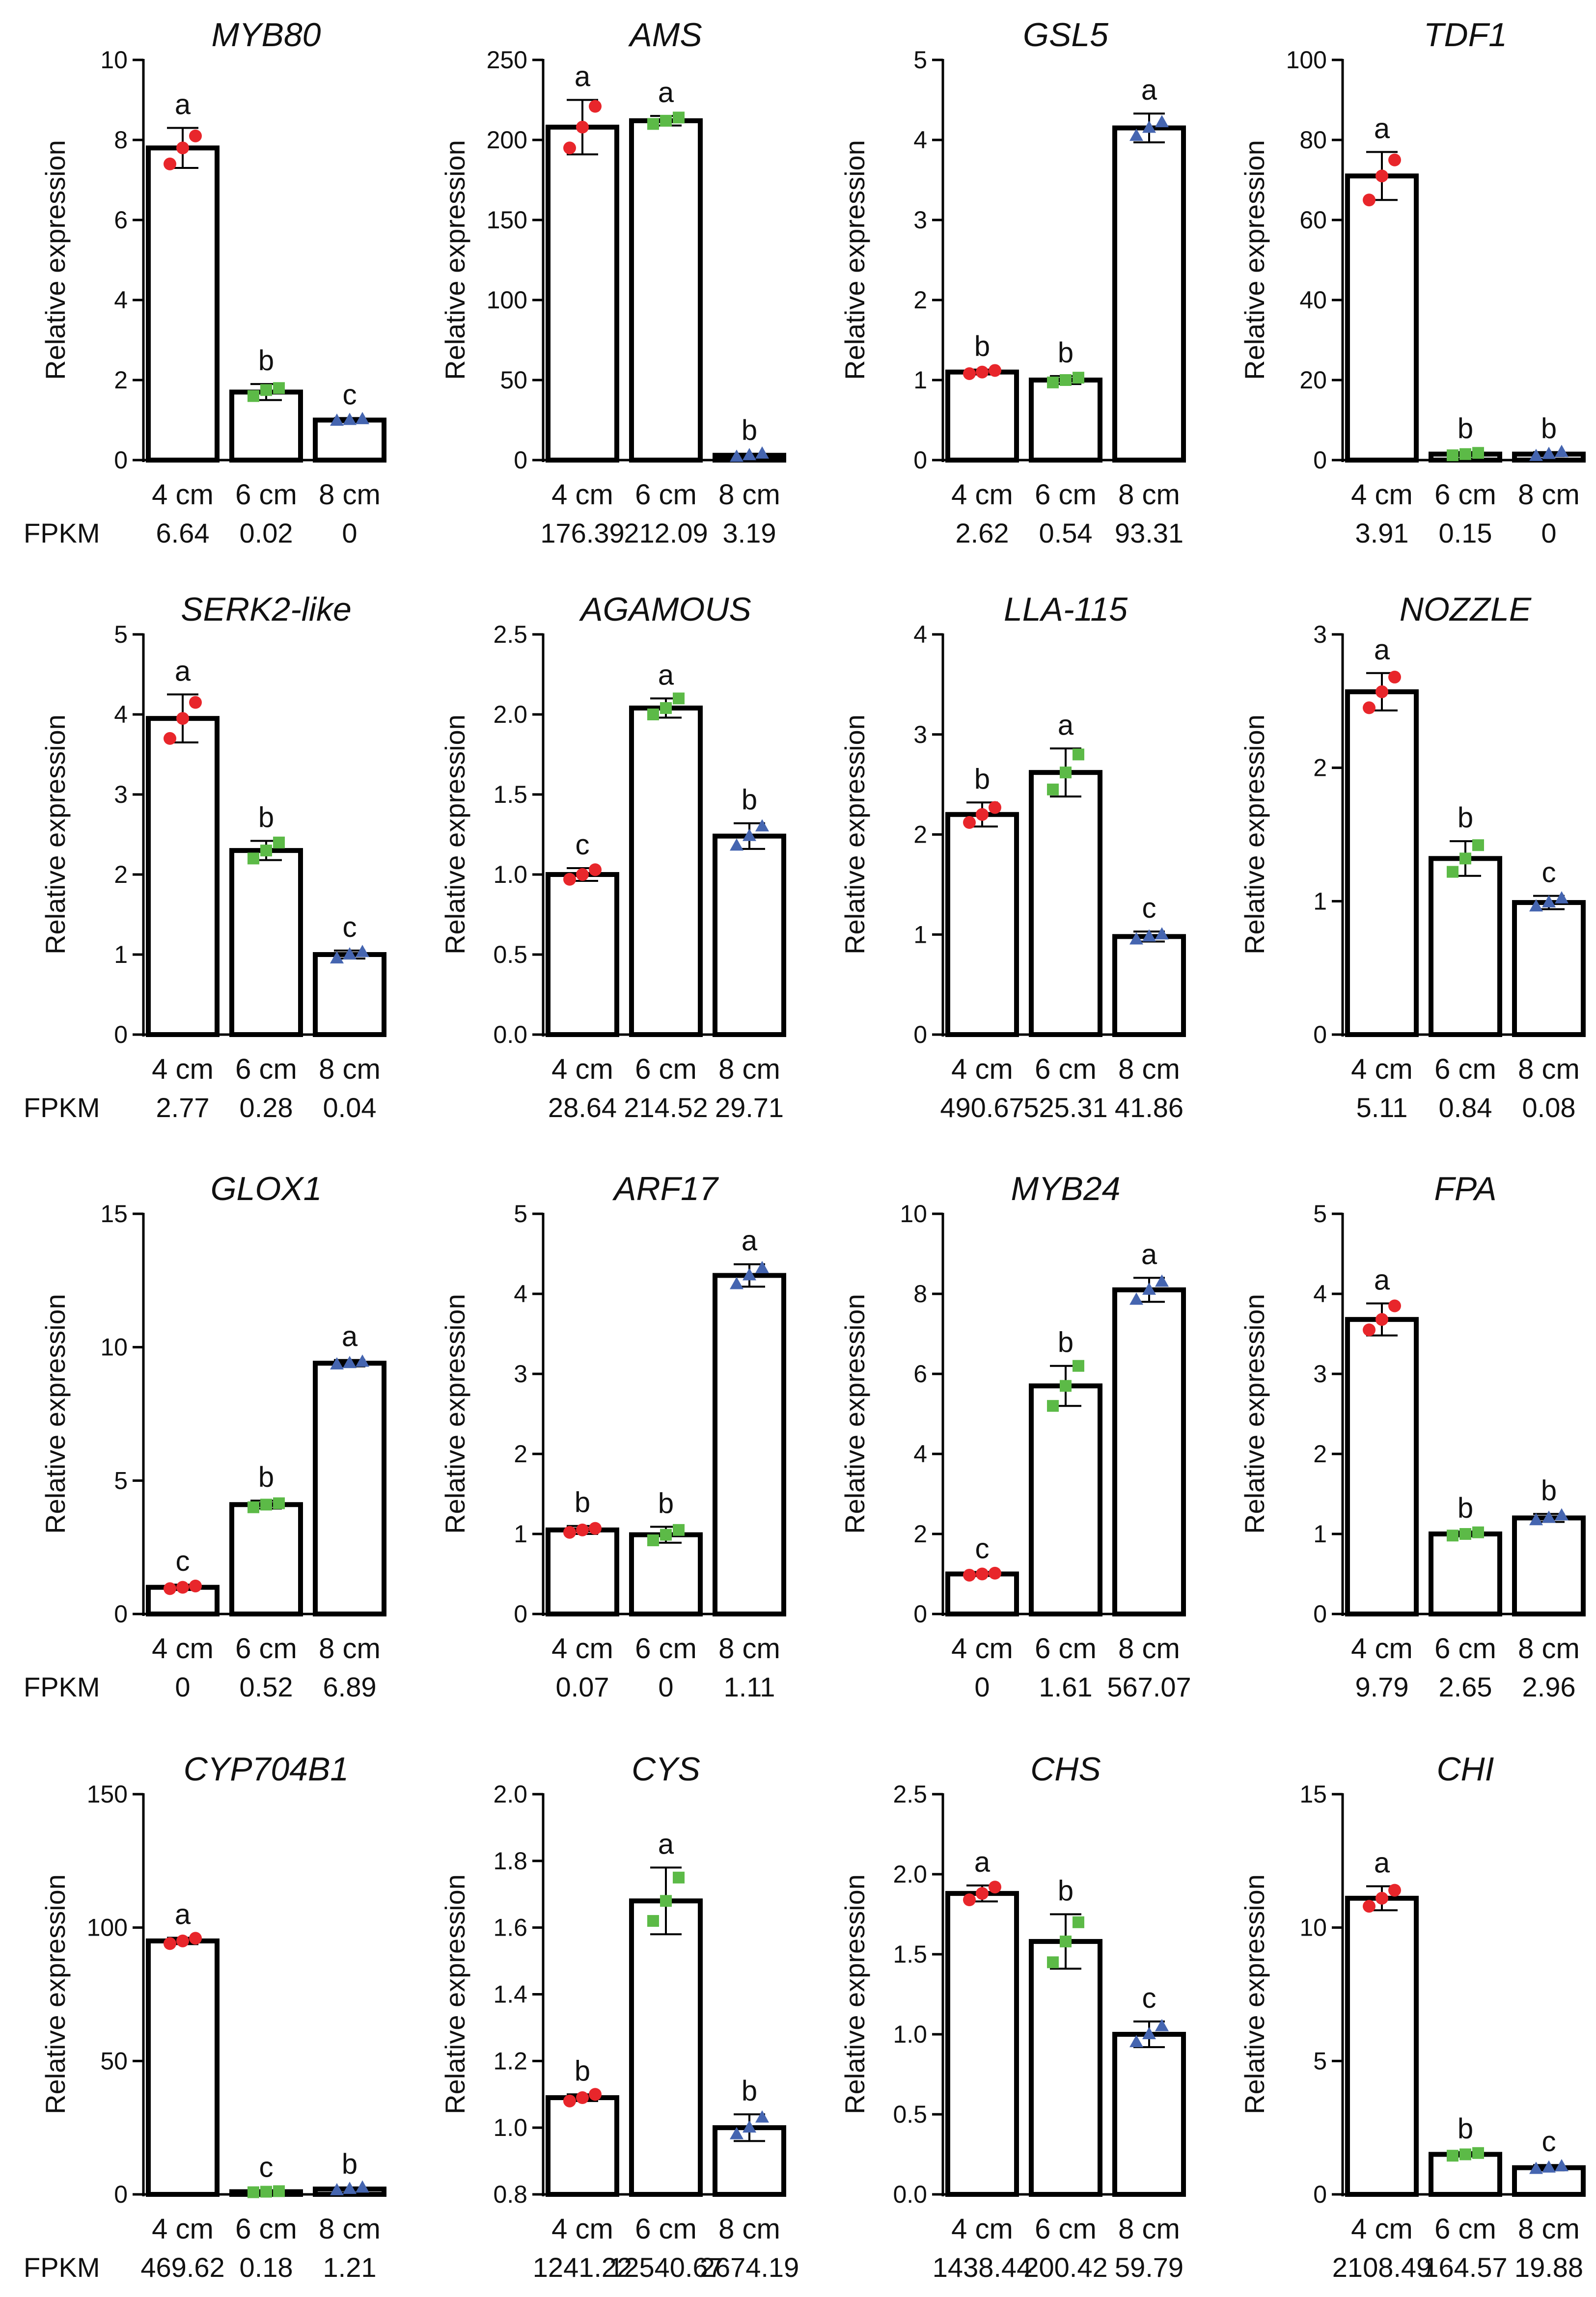  Describe the element at coordinates (1066, 610) in the screenshot. I see `chart-title: LLA-115` at that location.